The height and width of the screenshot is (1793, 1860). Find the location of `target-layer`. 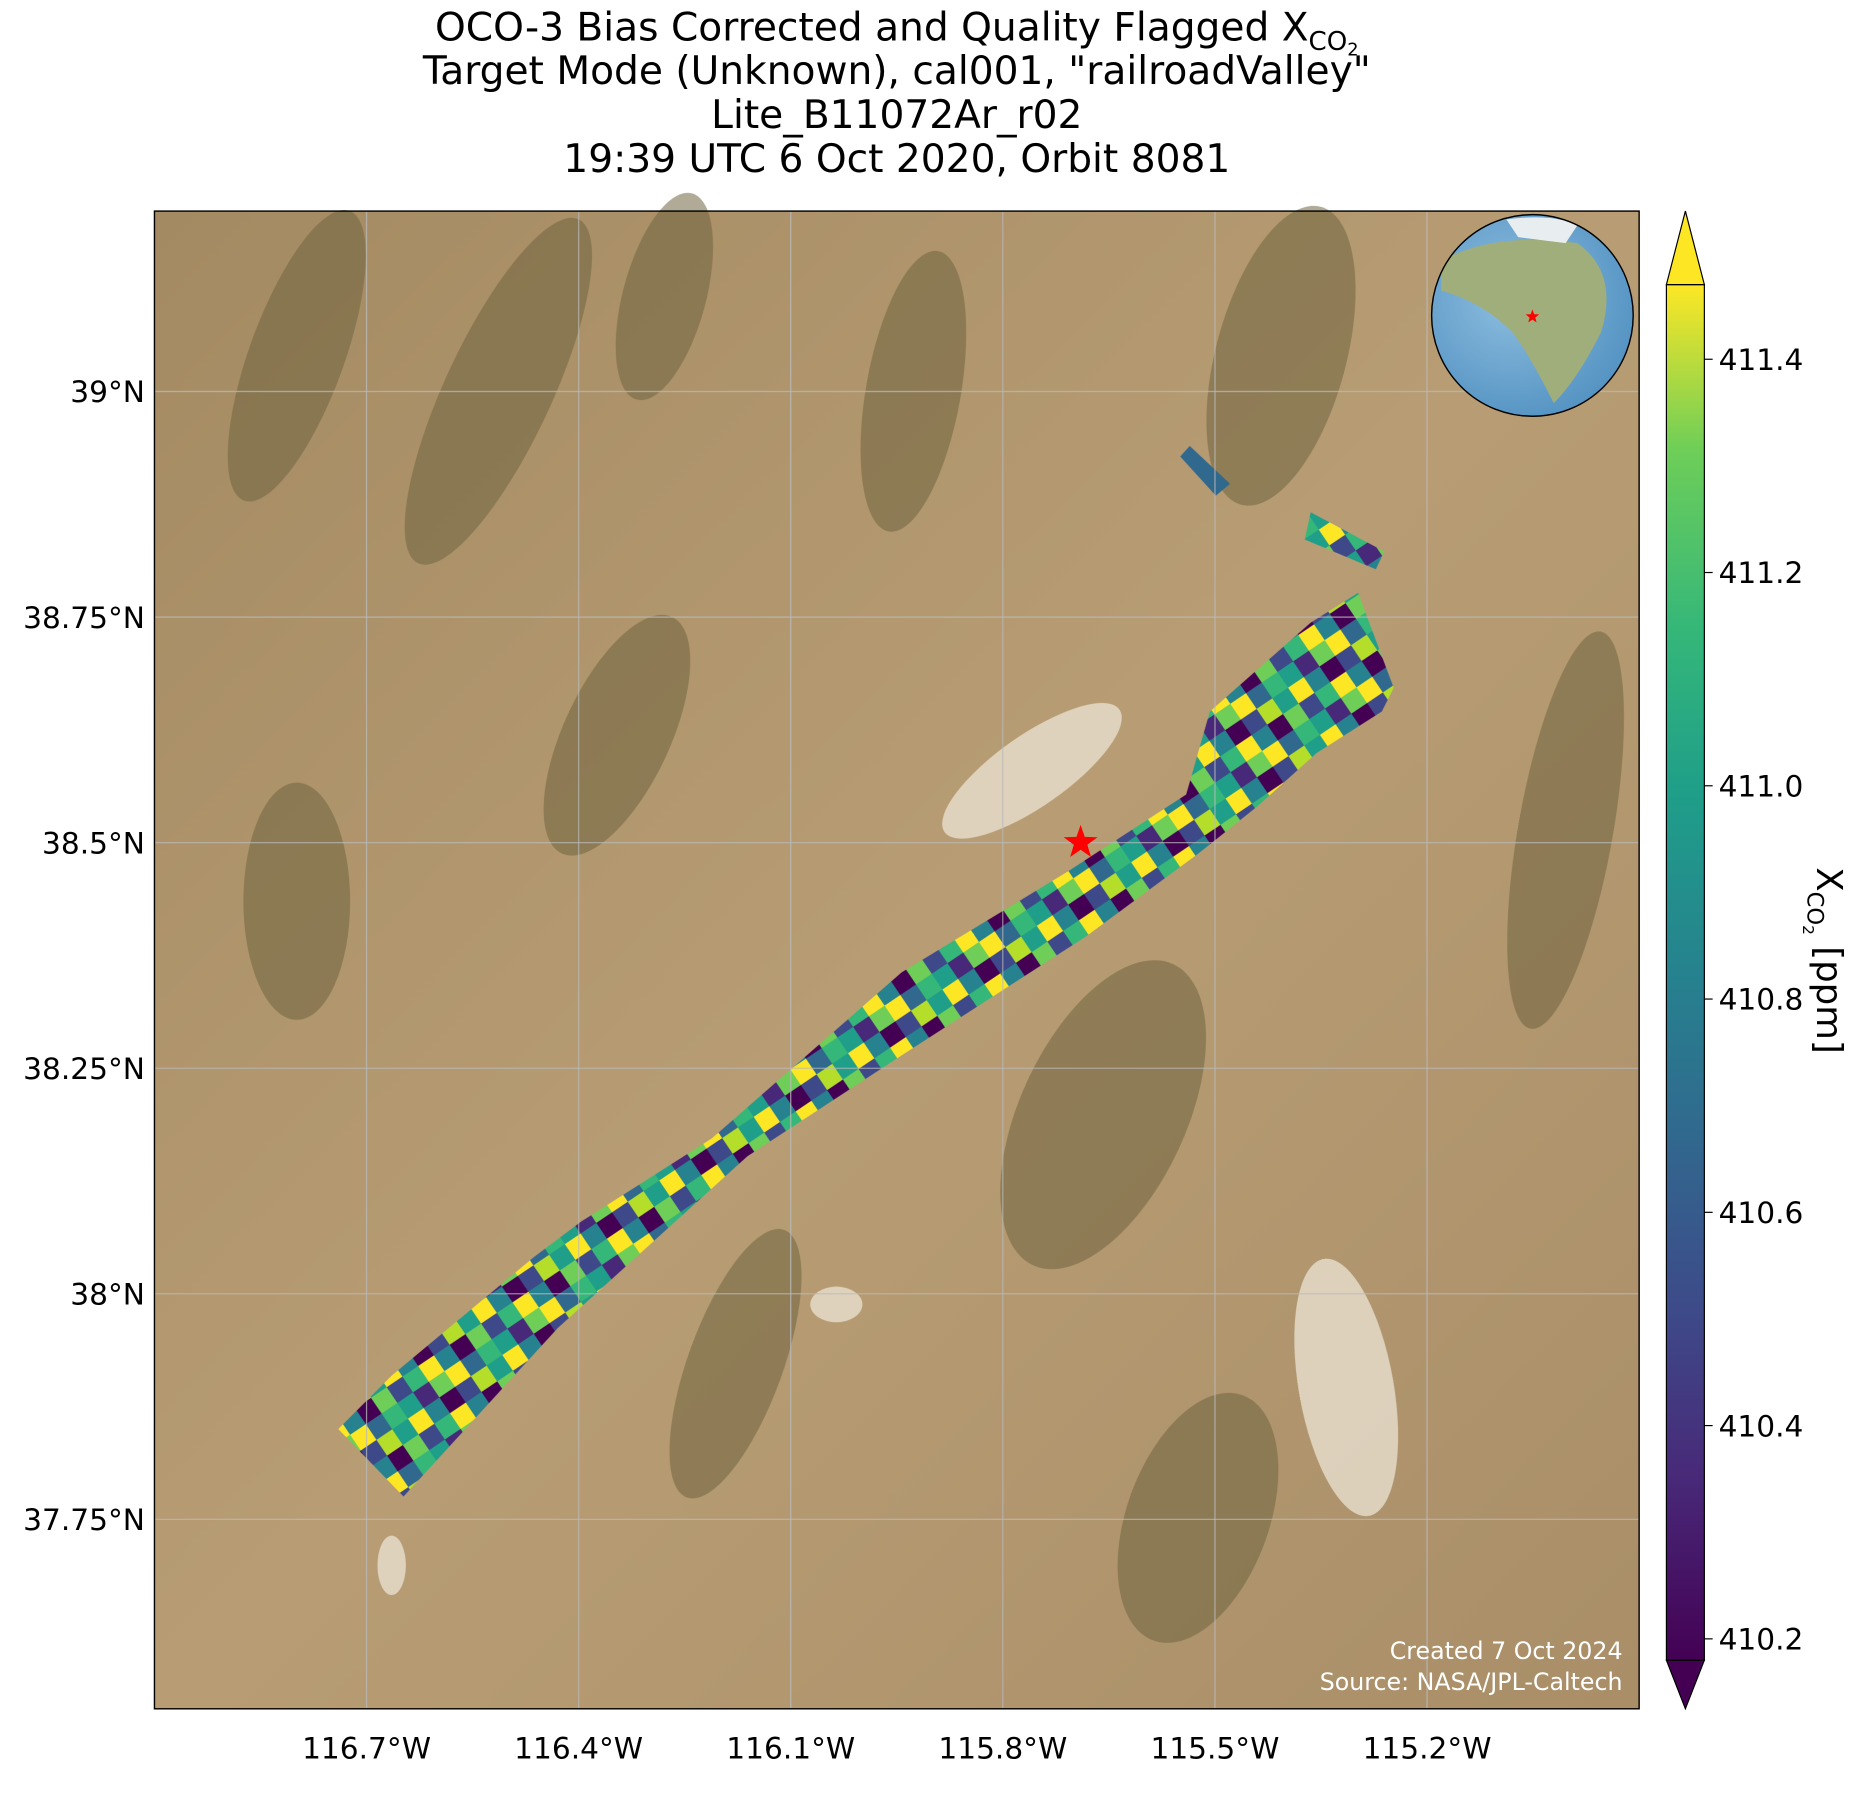

target-layer is located at coordinates (1301, 583).